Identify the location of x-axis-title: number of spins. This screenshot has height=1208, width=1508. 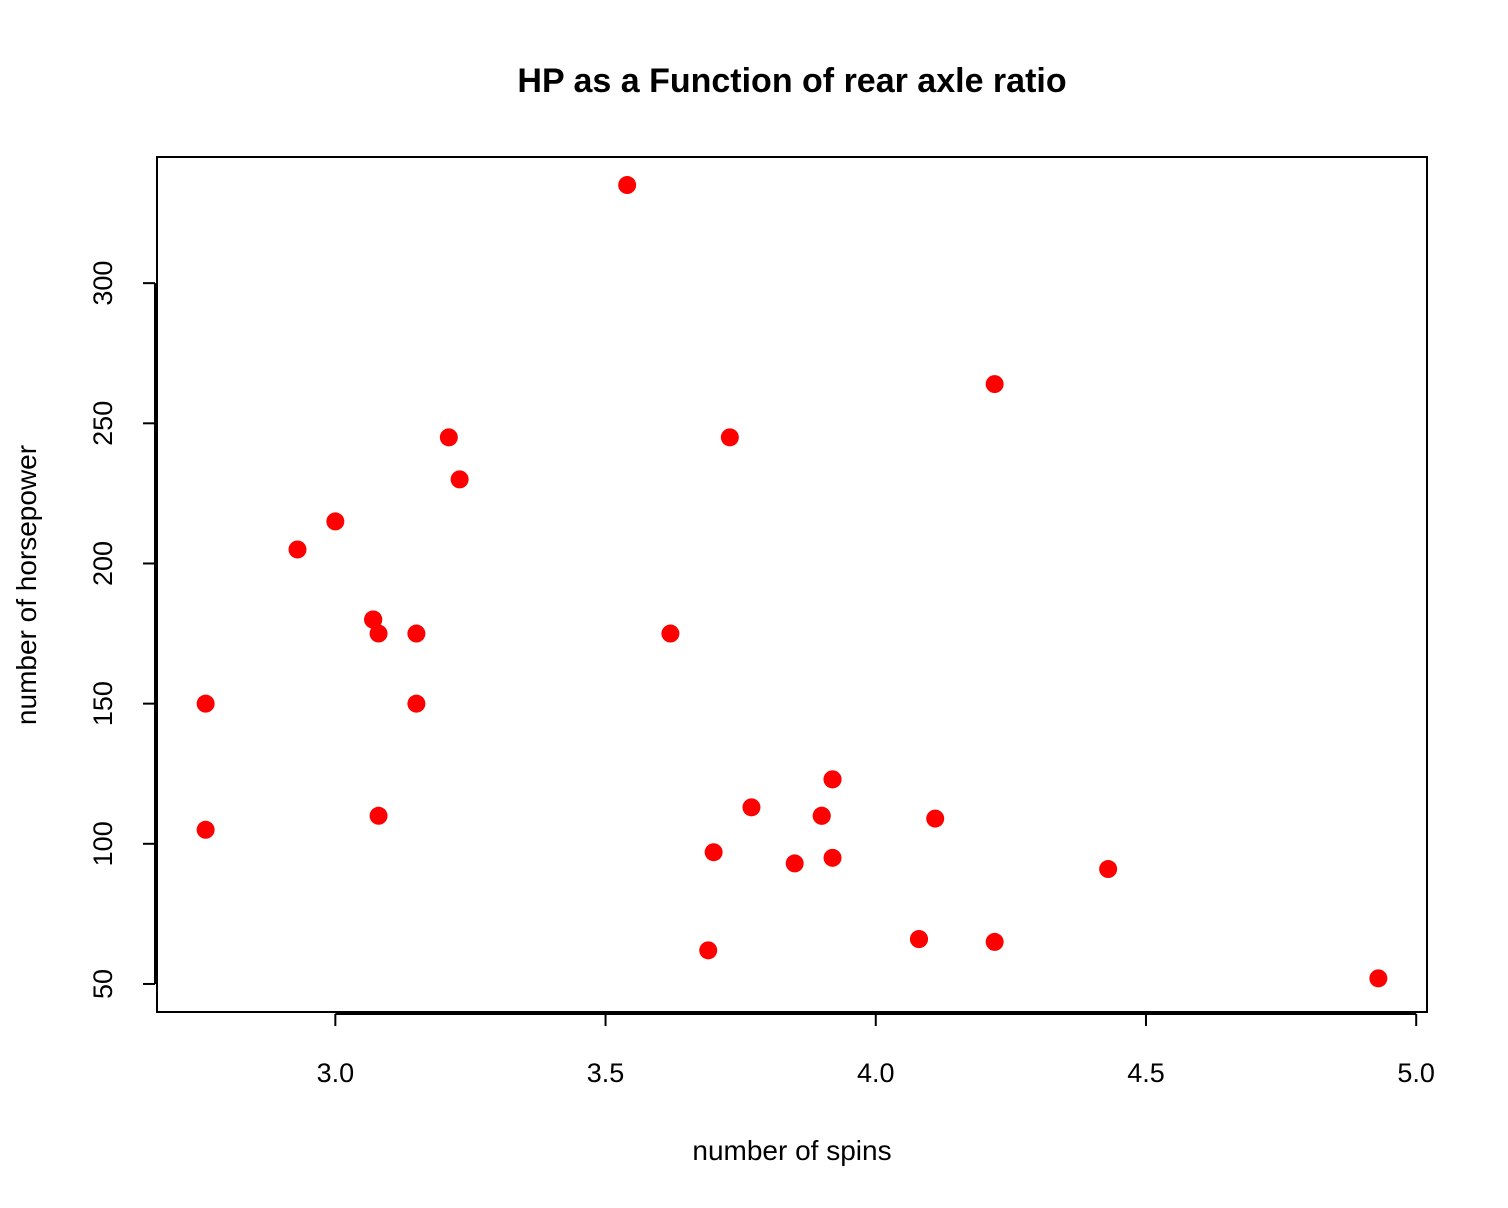
(791, 1150).